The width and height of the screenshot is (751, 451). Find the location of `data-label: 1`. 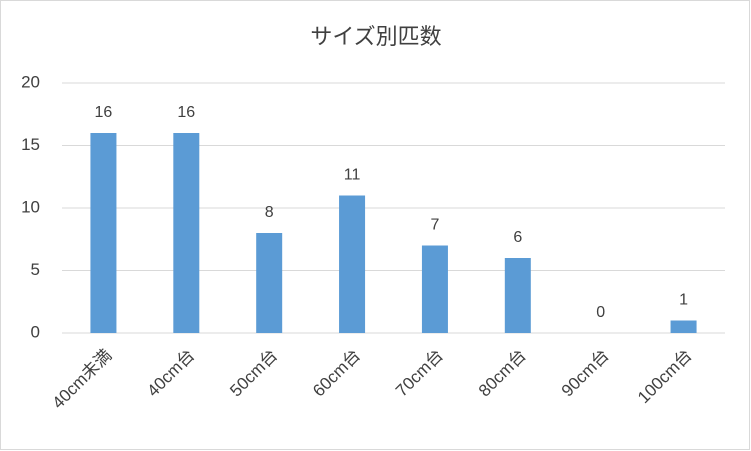

data-label: 1 is located at coordinates (683, 300).